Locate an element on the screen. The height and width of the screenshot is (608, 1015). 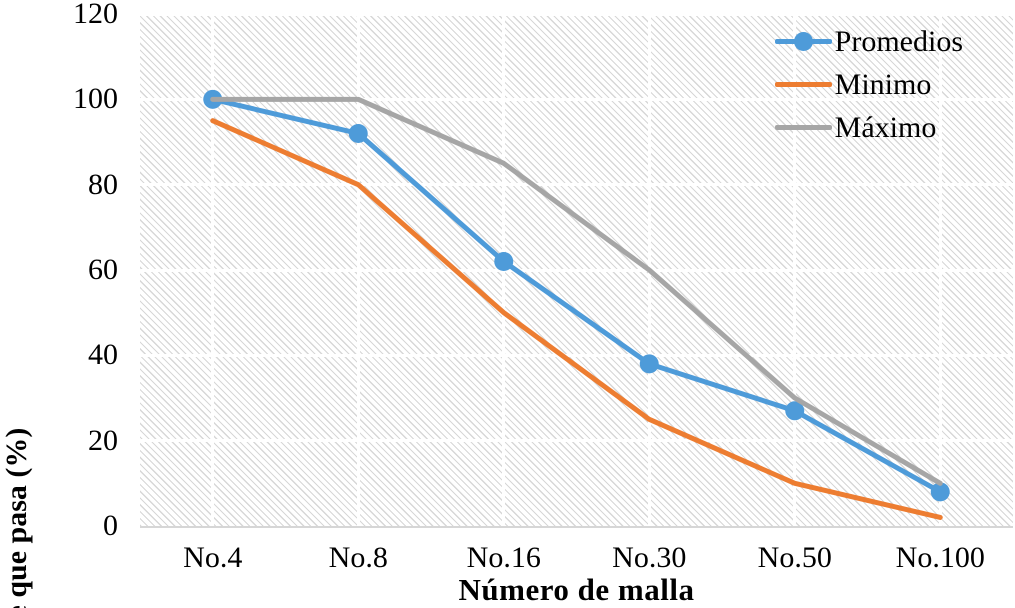
legend-label: Promedios is located at coordinates (898, 41).